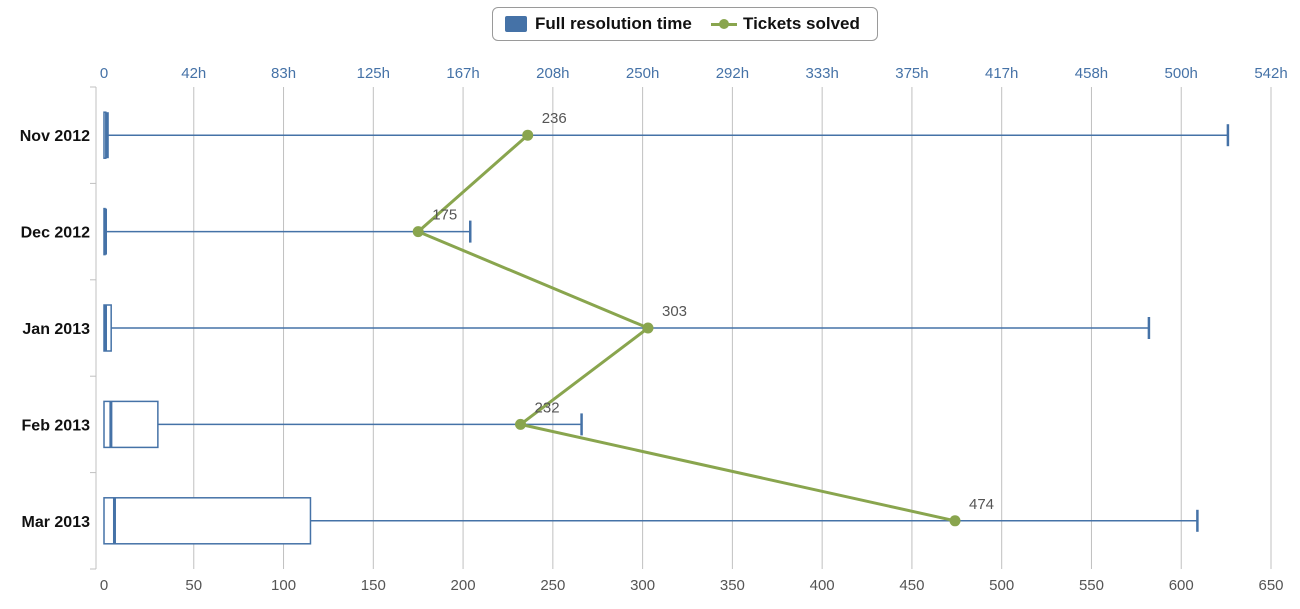 The width and height of the screenshot is (1300, 609). Describe the element at coordinates (642, 73) in the screenshot. I see `top-axis-tick-label: 250h` at that location.